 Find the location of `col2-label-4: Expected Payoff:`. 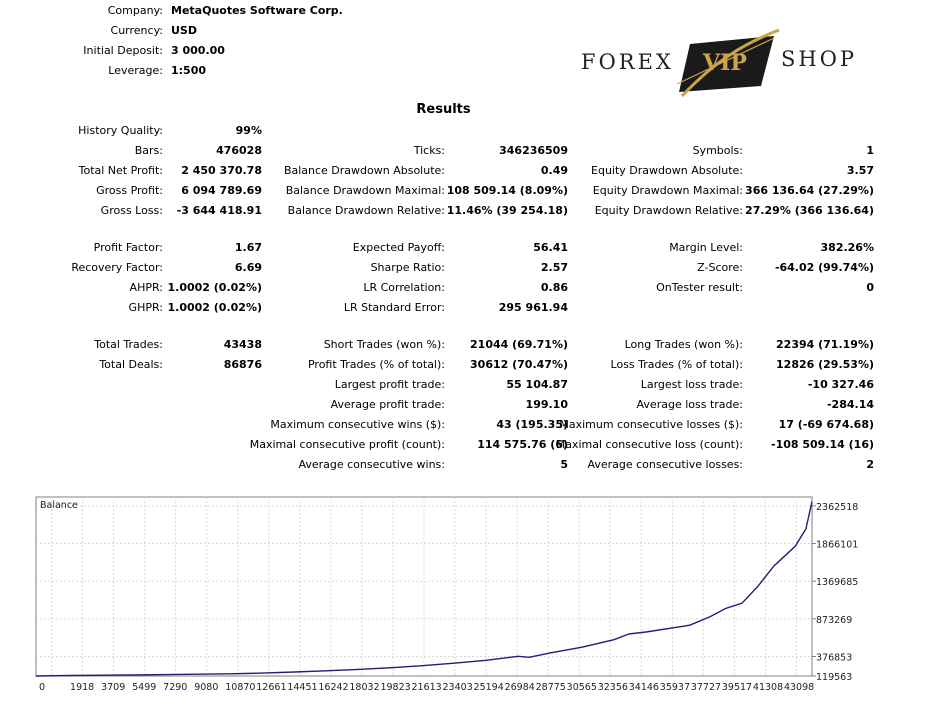

col2-label-4: Expected Payoff: is located at coordinates (398, 247).